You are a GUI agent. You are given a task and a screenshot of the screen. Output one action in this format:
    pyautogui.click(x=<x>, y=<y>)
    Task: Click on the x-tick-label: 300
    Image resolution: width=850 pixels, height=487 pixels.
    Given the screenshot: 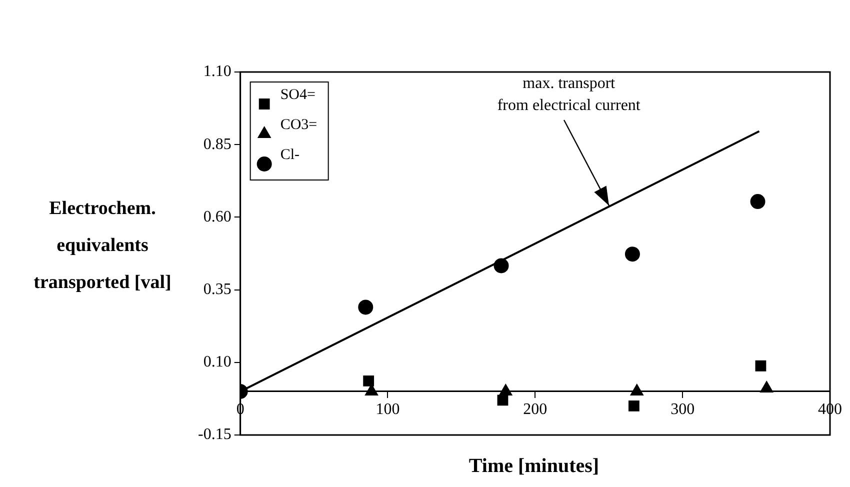 What is the action you would take?
    pyautogui.click(x=682, y=409)
    